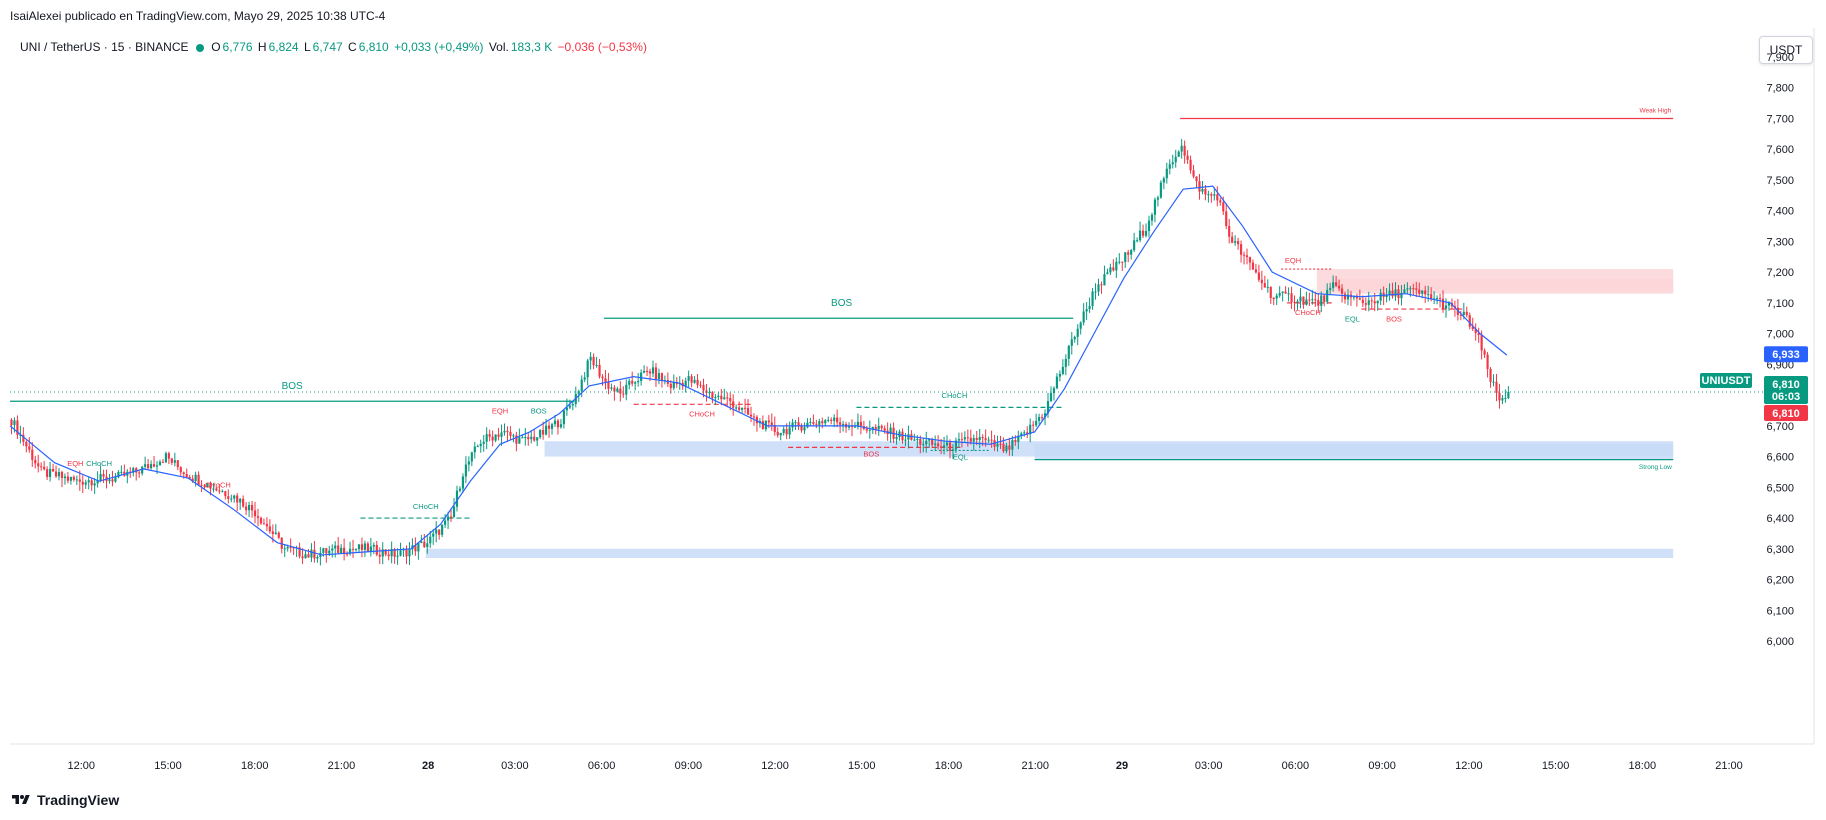 The width and height of the screenshot is (1826, 820). I want to click on time-tick-label: 06:00, so click(602, 766).